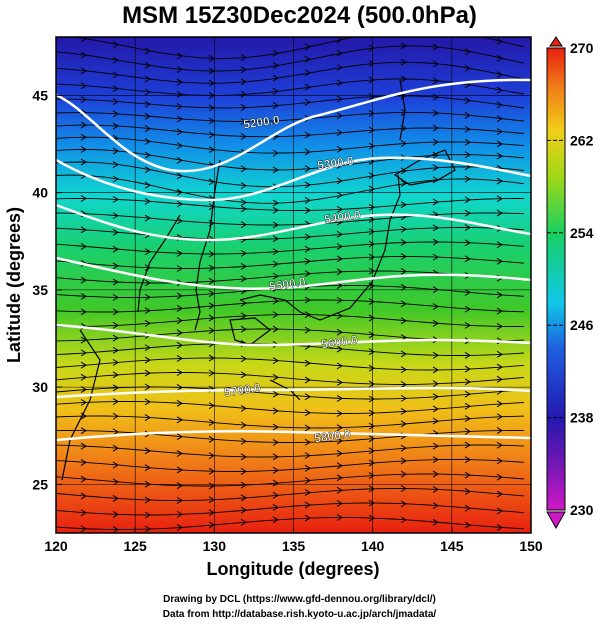 The width and height of the screenshot is (599, 625). Describe the element at coordinates (40, 193) in the screenshot. I see `y-tick-label: 40` at that location.